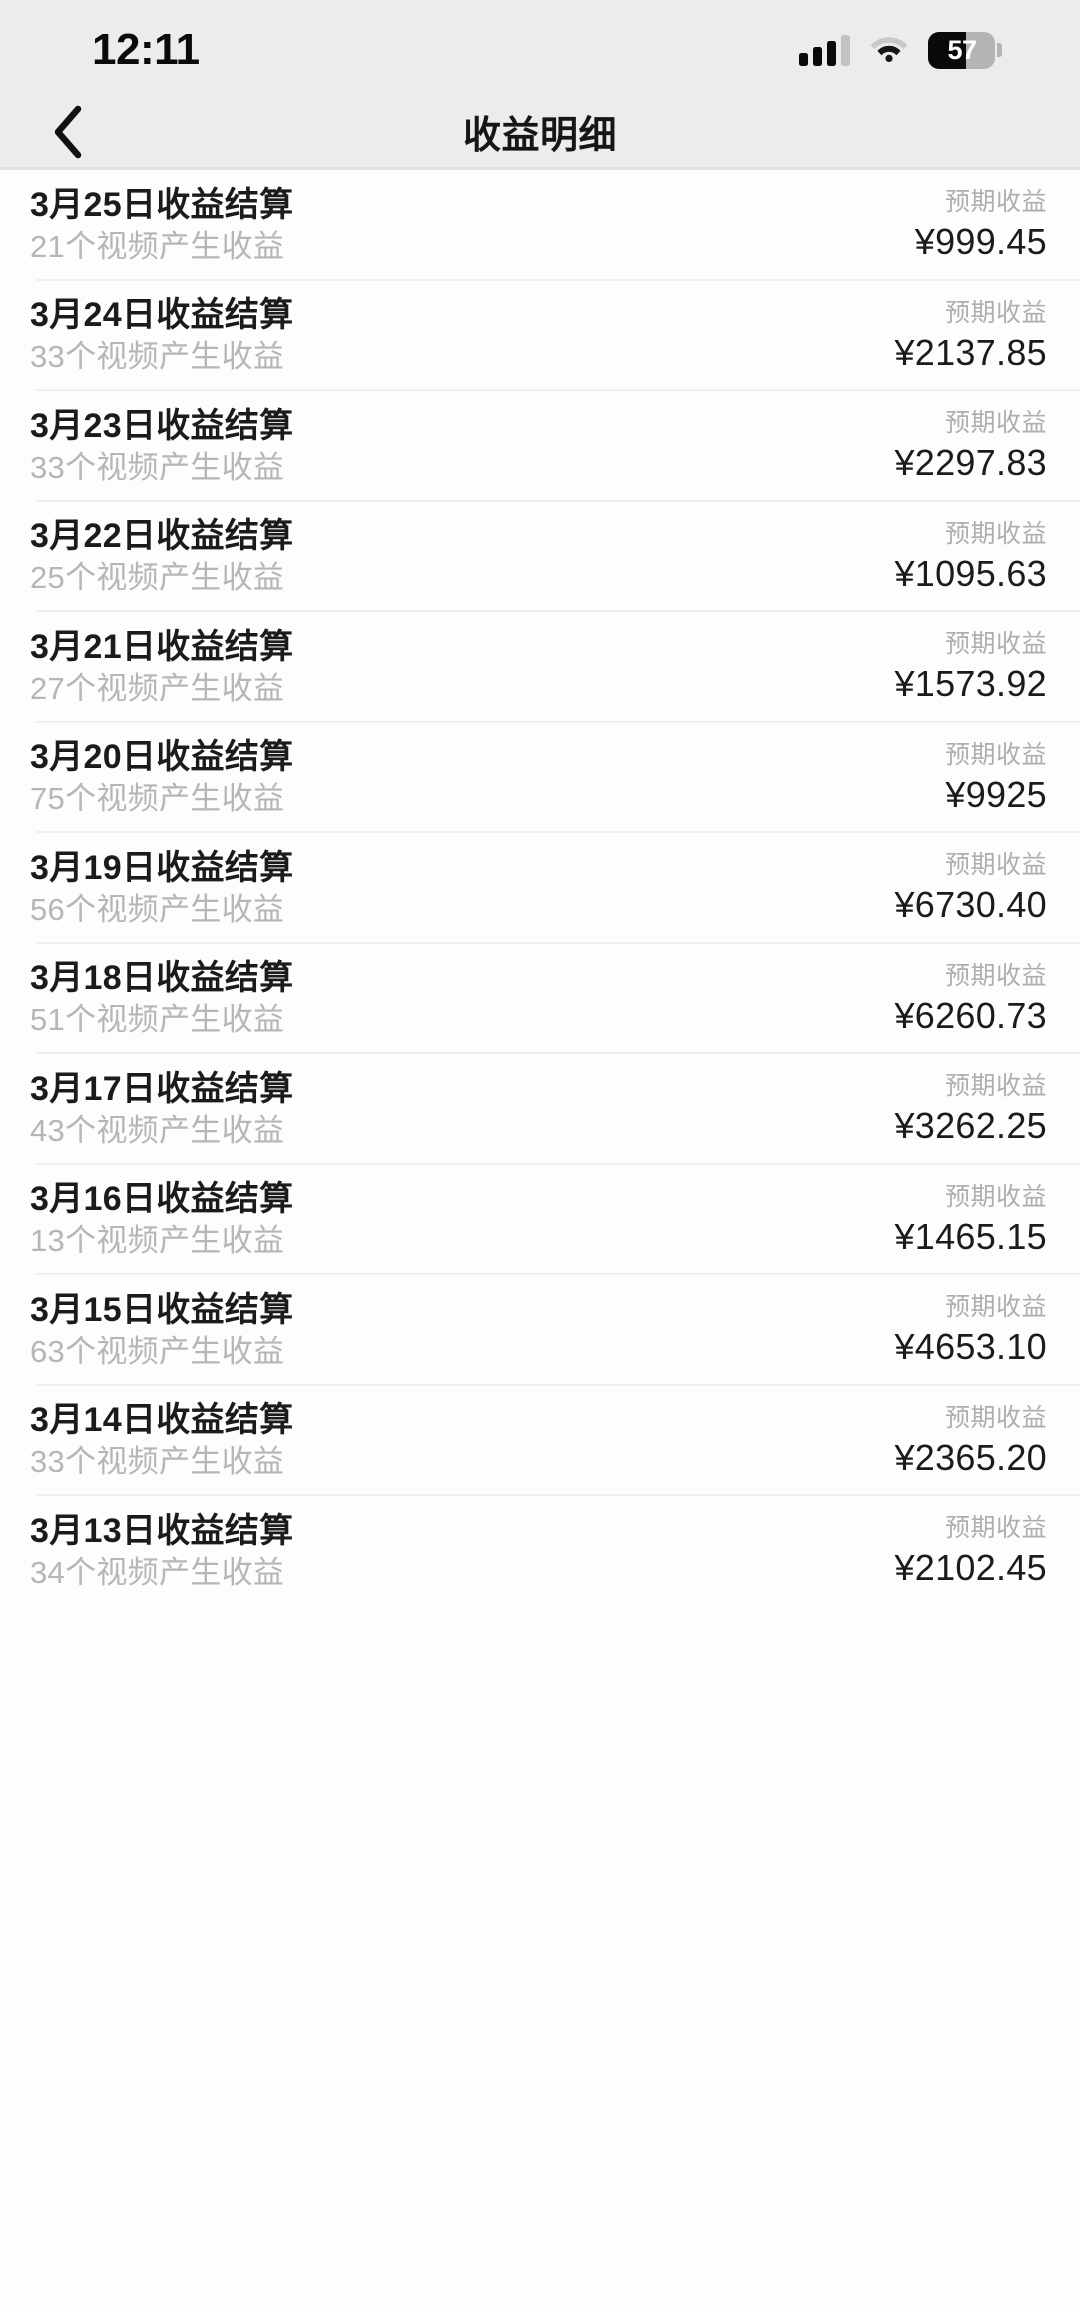 This screenshot has height=2311, width=1080. Describe the element at coordinates (970, 905) in the screenshot. I see `expected-income-amount: ¥6730.40` at that location.